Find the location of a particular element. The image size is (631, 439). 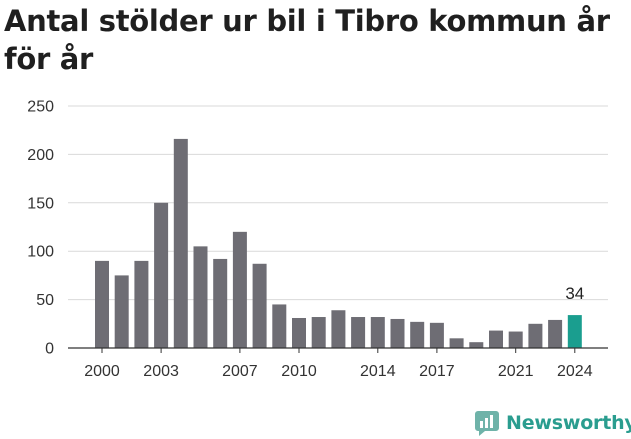

y-tick-label: 200 is located at coordinates (40, 155).